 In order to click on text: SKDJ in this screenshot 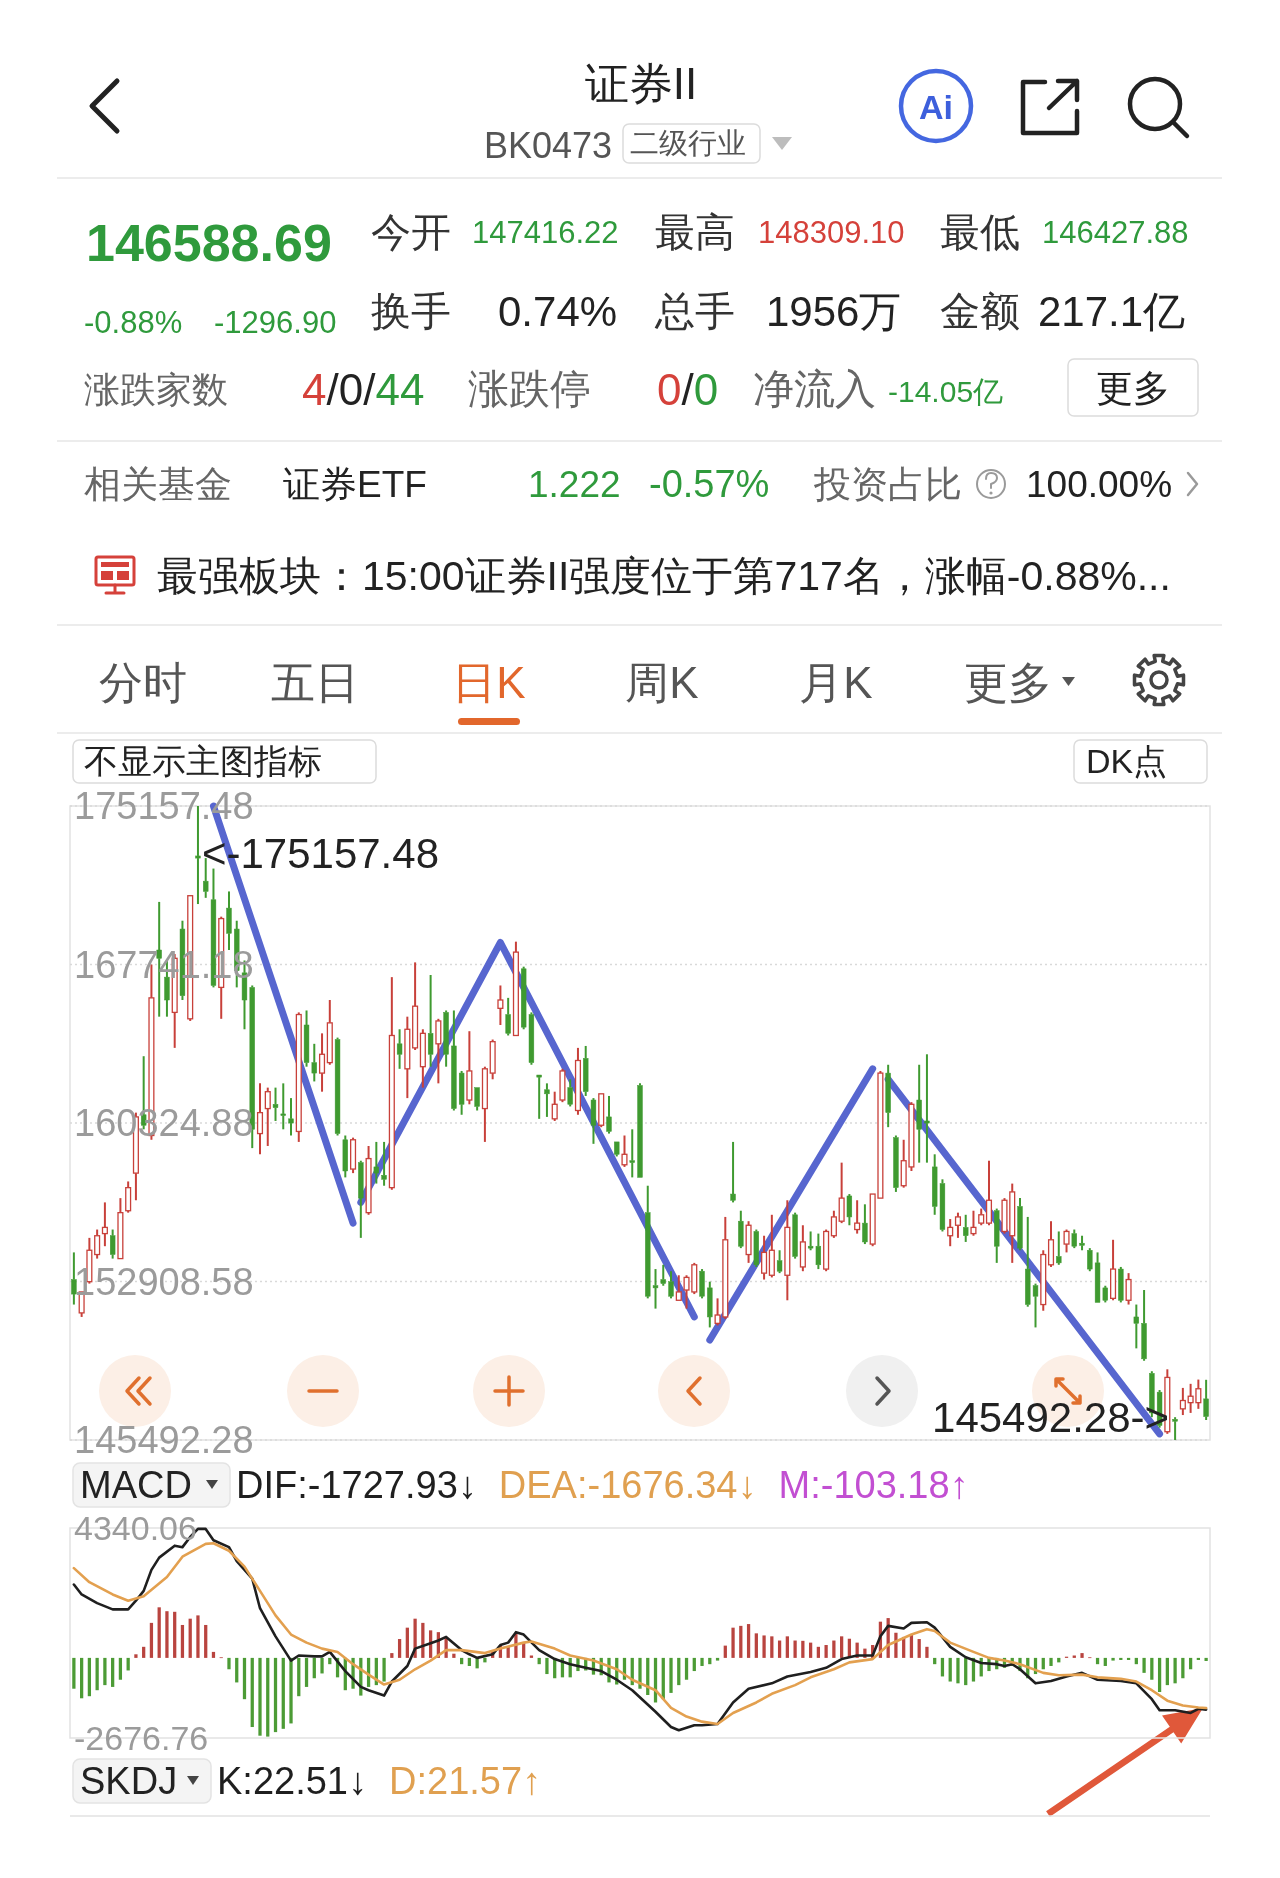, I will do `click(129, 1781)`.